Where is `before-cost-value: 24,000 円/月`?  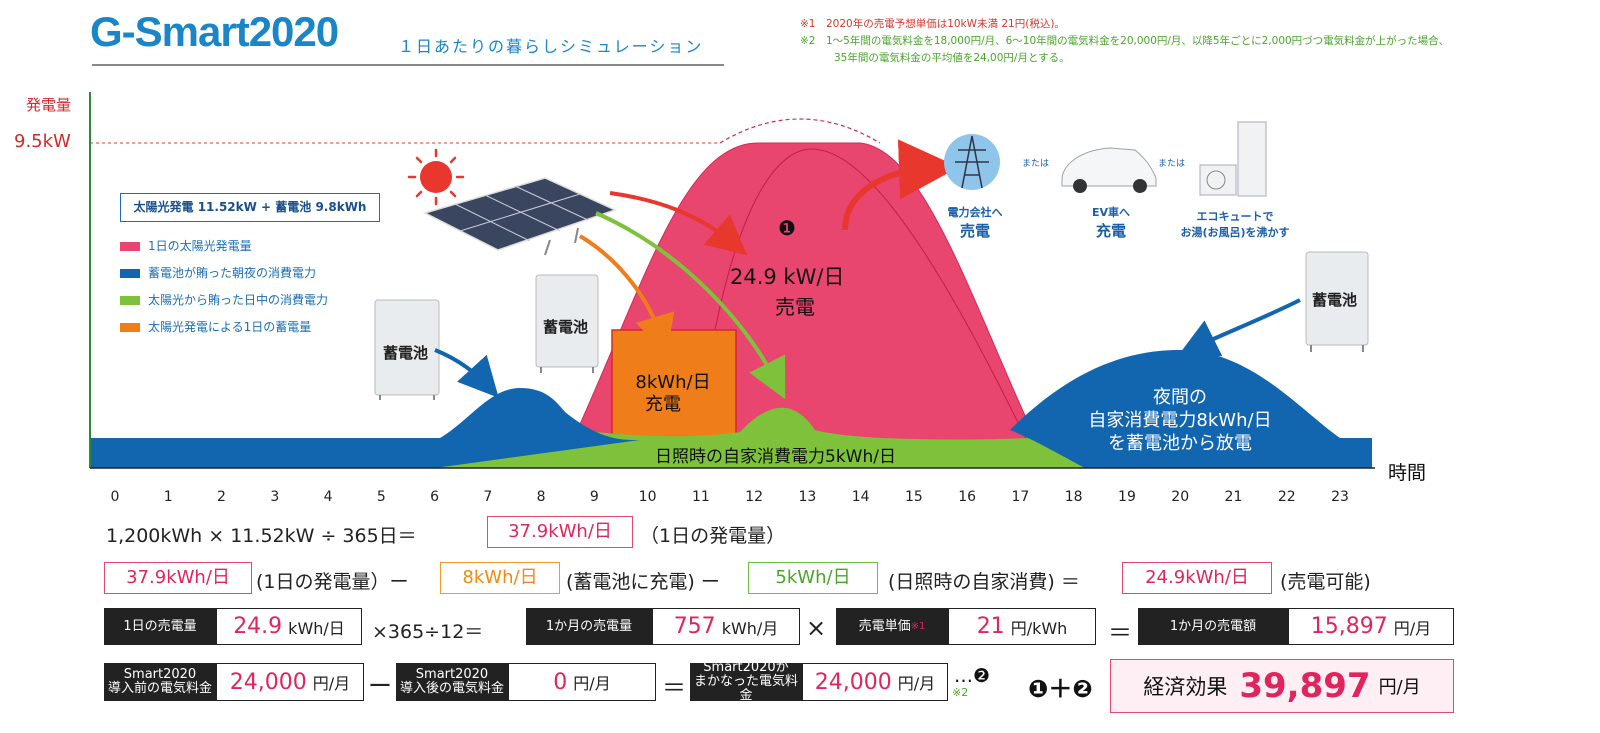 before-cost-value: 24,000 円/月 is located at coordinates (290, 682).